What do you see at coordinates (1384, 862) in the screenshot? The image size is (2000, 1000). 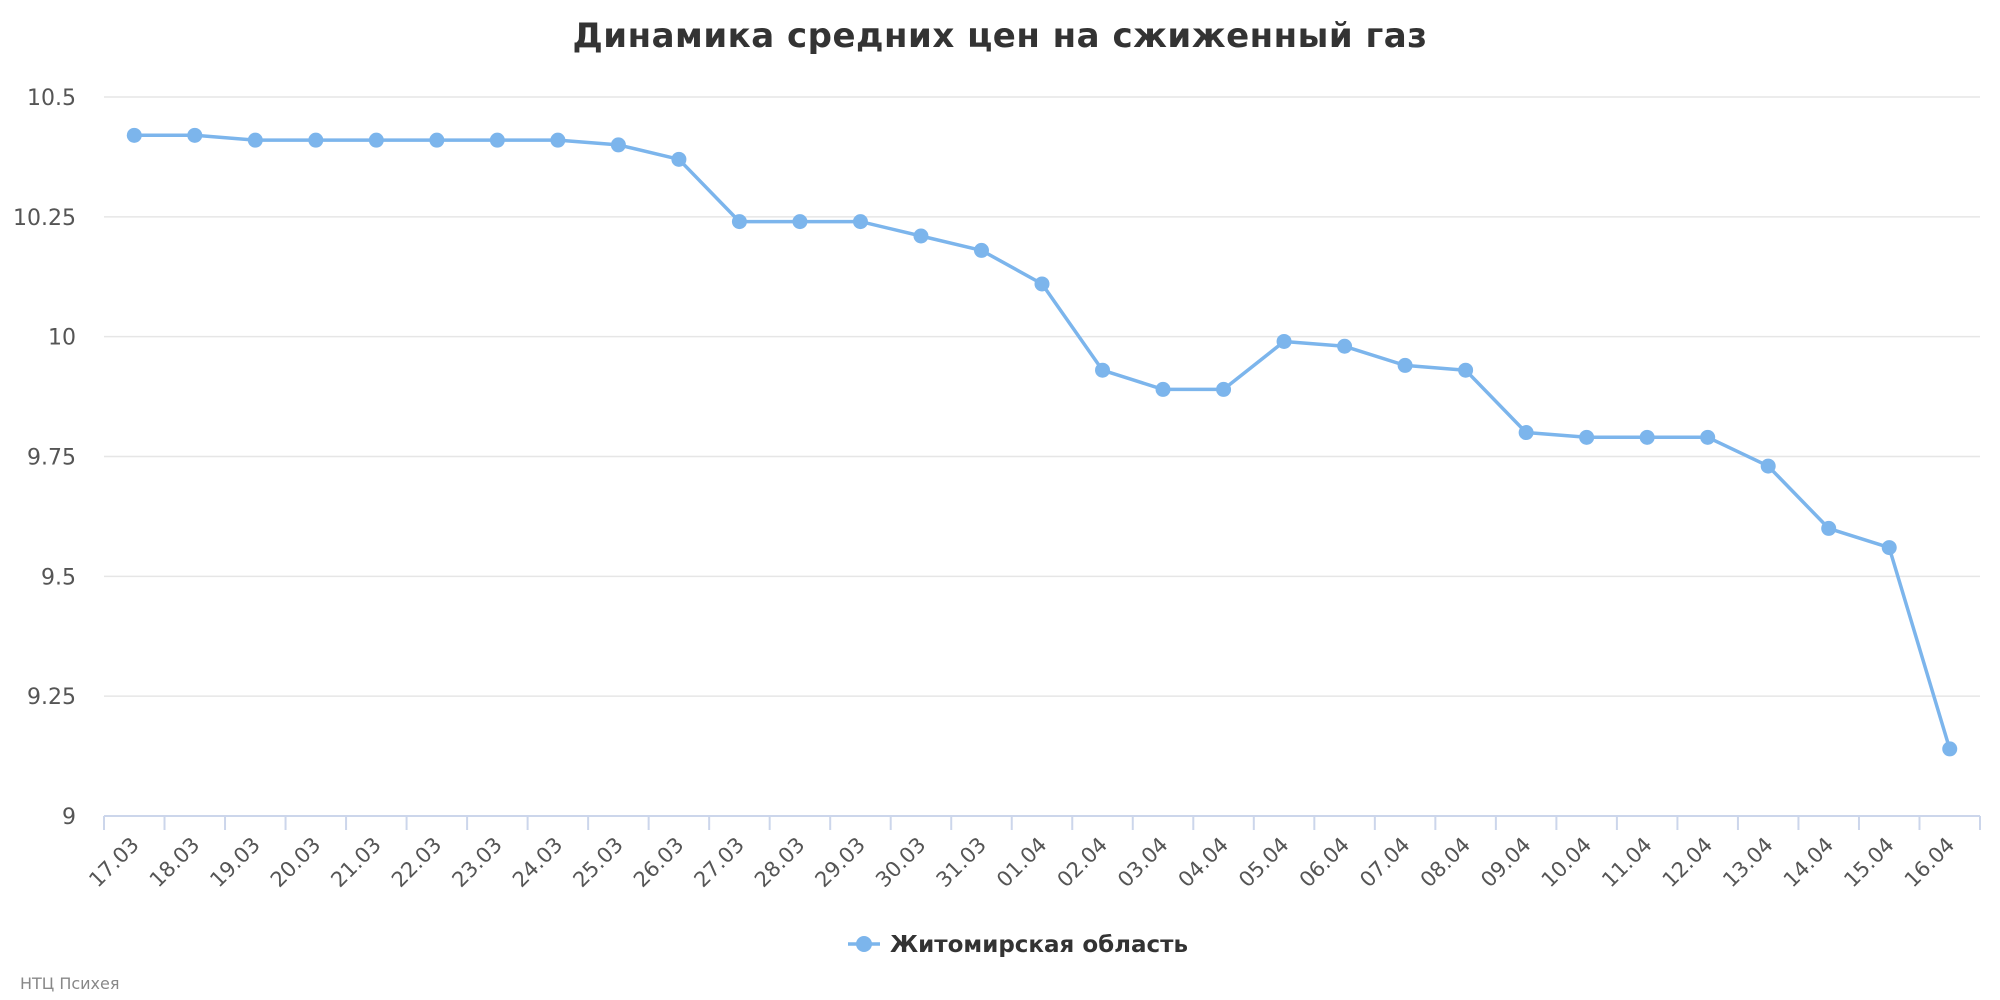 I see `x-tick-label: 07.04` at bounding box center [1384, 862].